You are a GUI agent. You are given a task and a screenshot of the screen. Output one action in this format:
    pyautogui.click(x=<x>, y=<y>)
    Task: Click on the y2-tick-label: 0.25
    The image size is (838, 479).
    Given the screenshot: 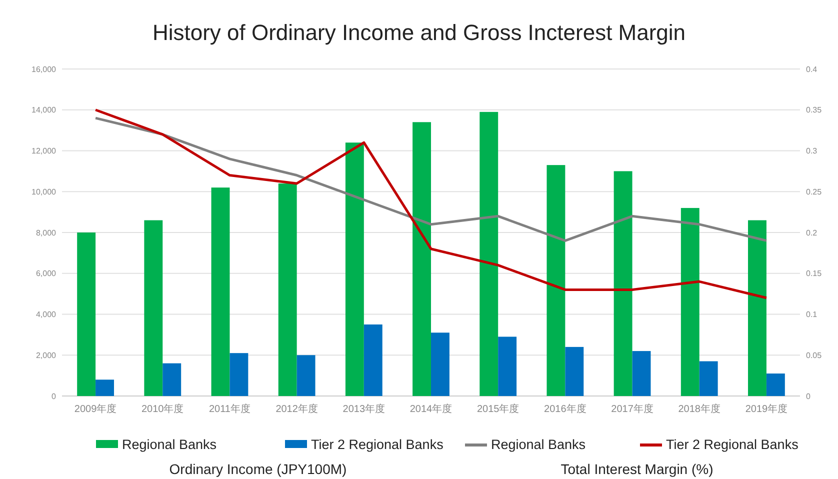 What is the action you would take?
    pyautogui.click(x=814, y=191)
    